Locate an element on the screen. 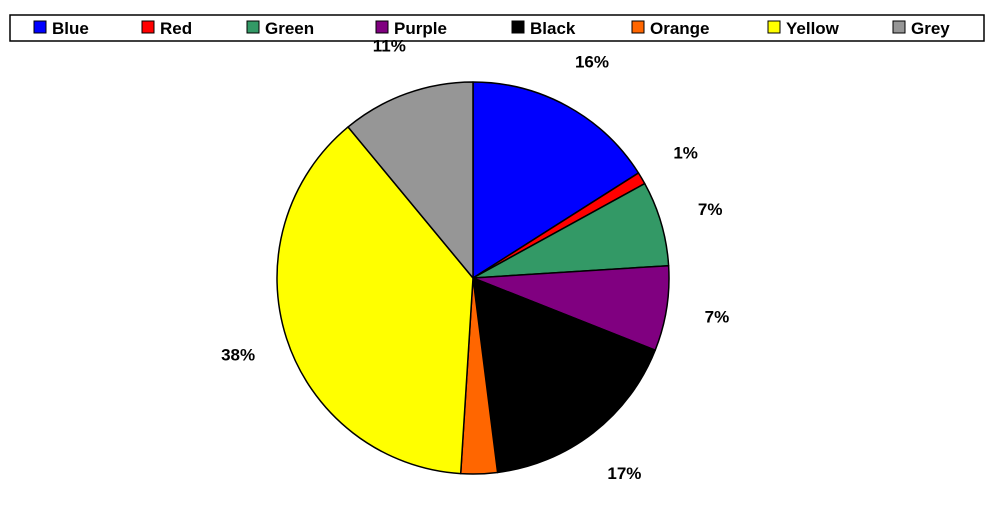 Image resolution: width=987 pixels, height=511 pixels. slice-label-grey: 11% is located at coordinates (389, 46).